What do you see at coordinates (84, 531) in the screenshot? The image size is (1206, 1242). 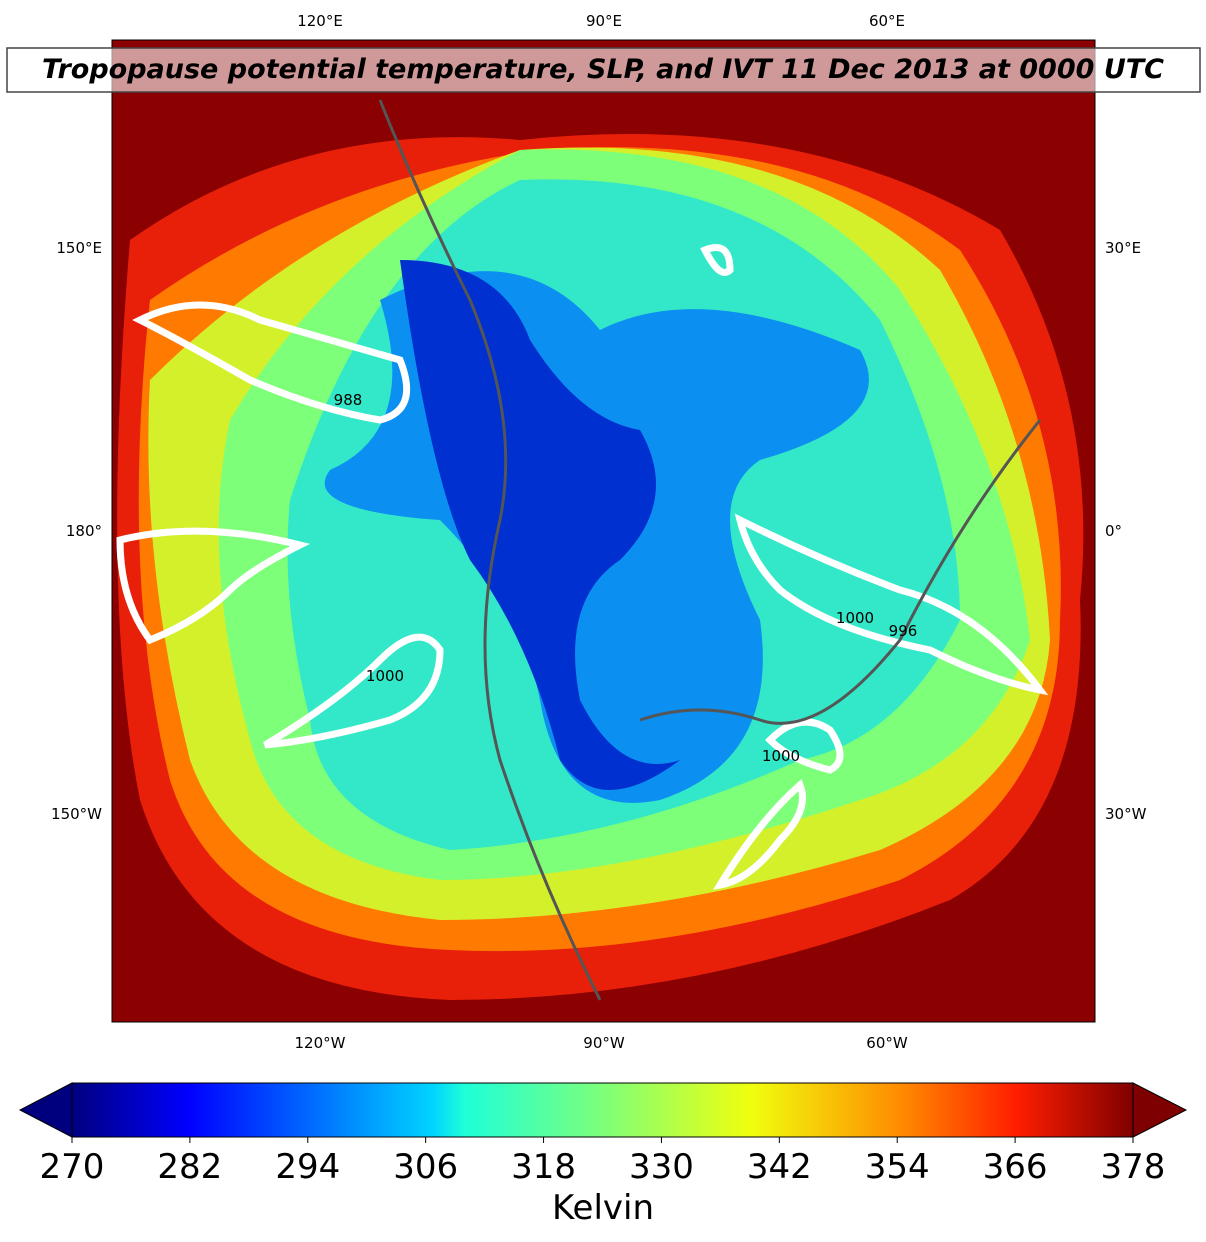 I see `lon-label: 180°` at bounding box center [84, 531].